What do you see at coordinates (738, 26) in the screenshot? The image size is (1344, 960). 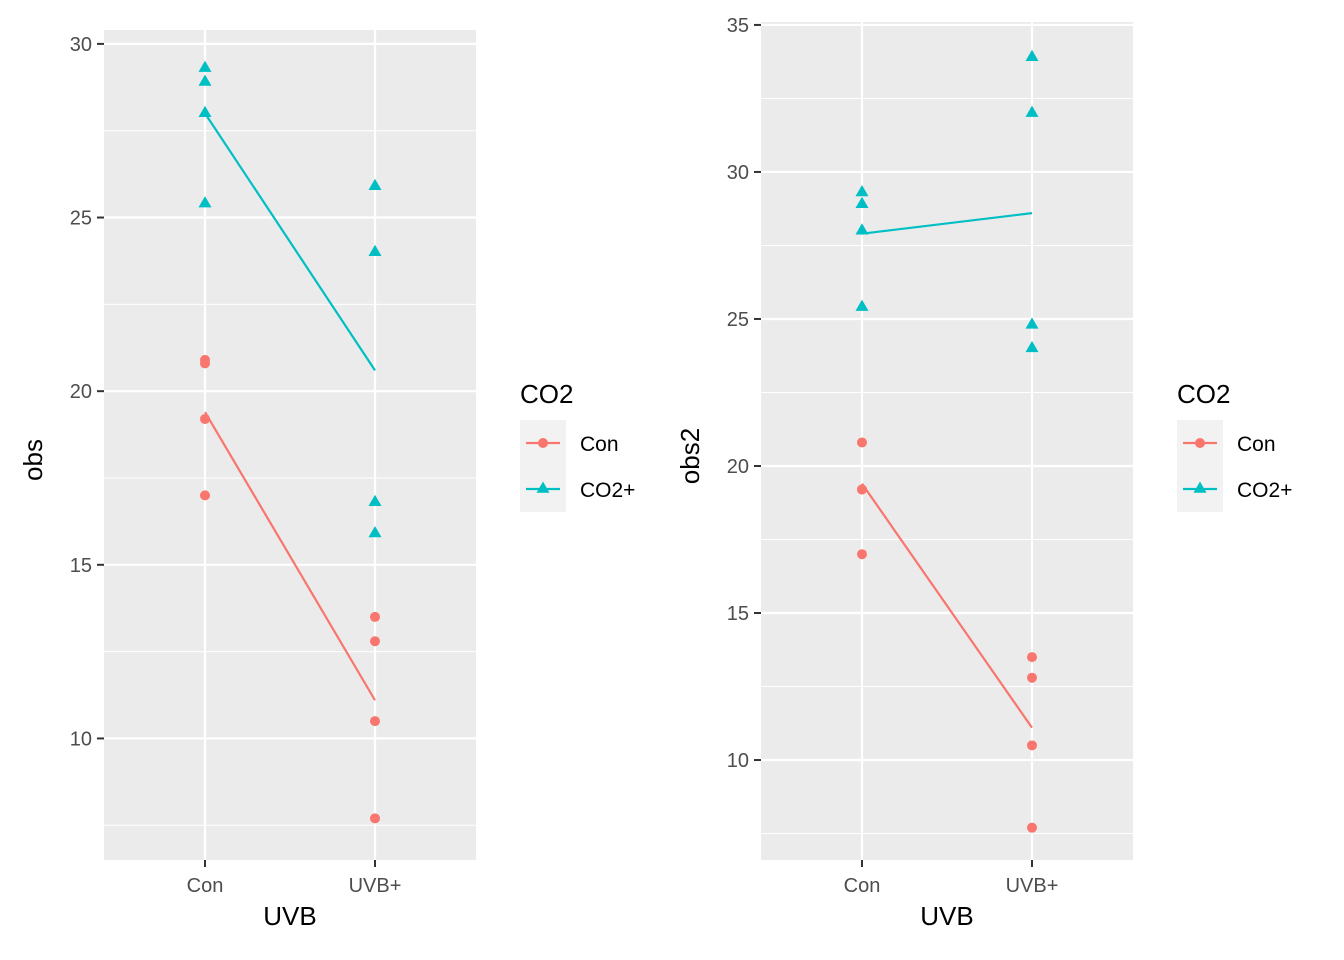 I see `y-tick-label: 35` at bounding box center [738, 26].